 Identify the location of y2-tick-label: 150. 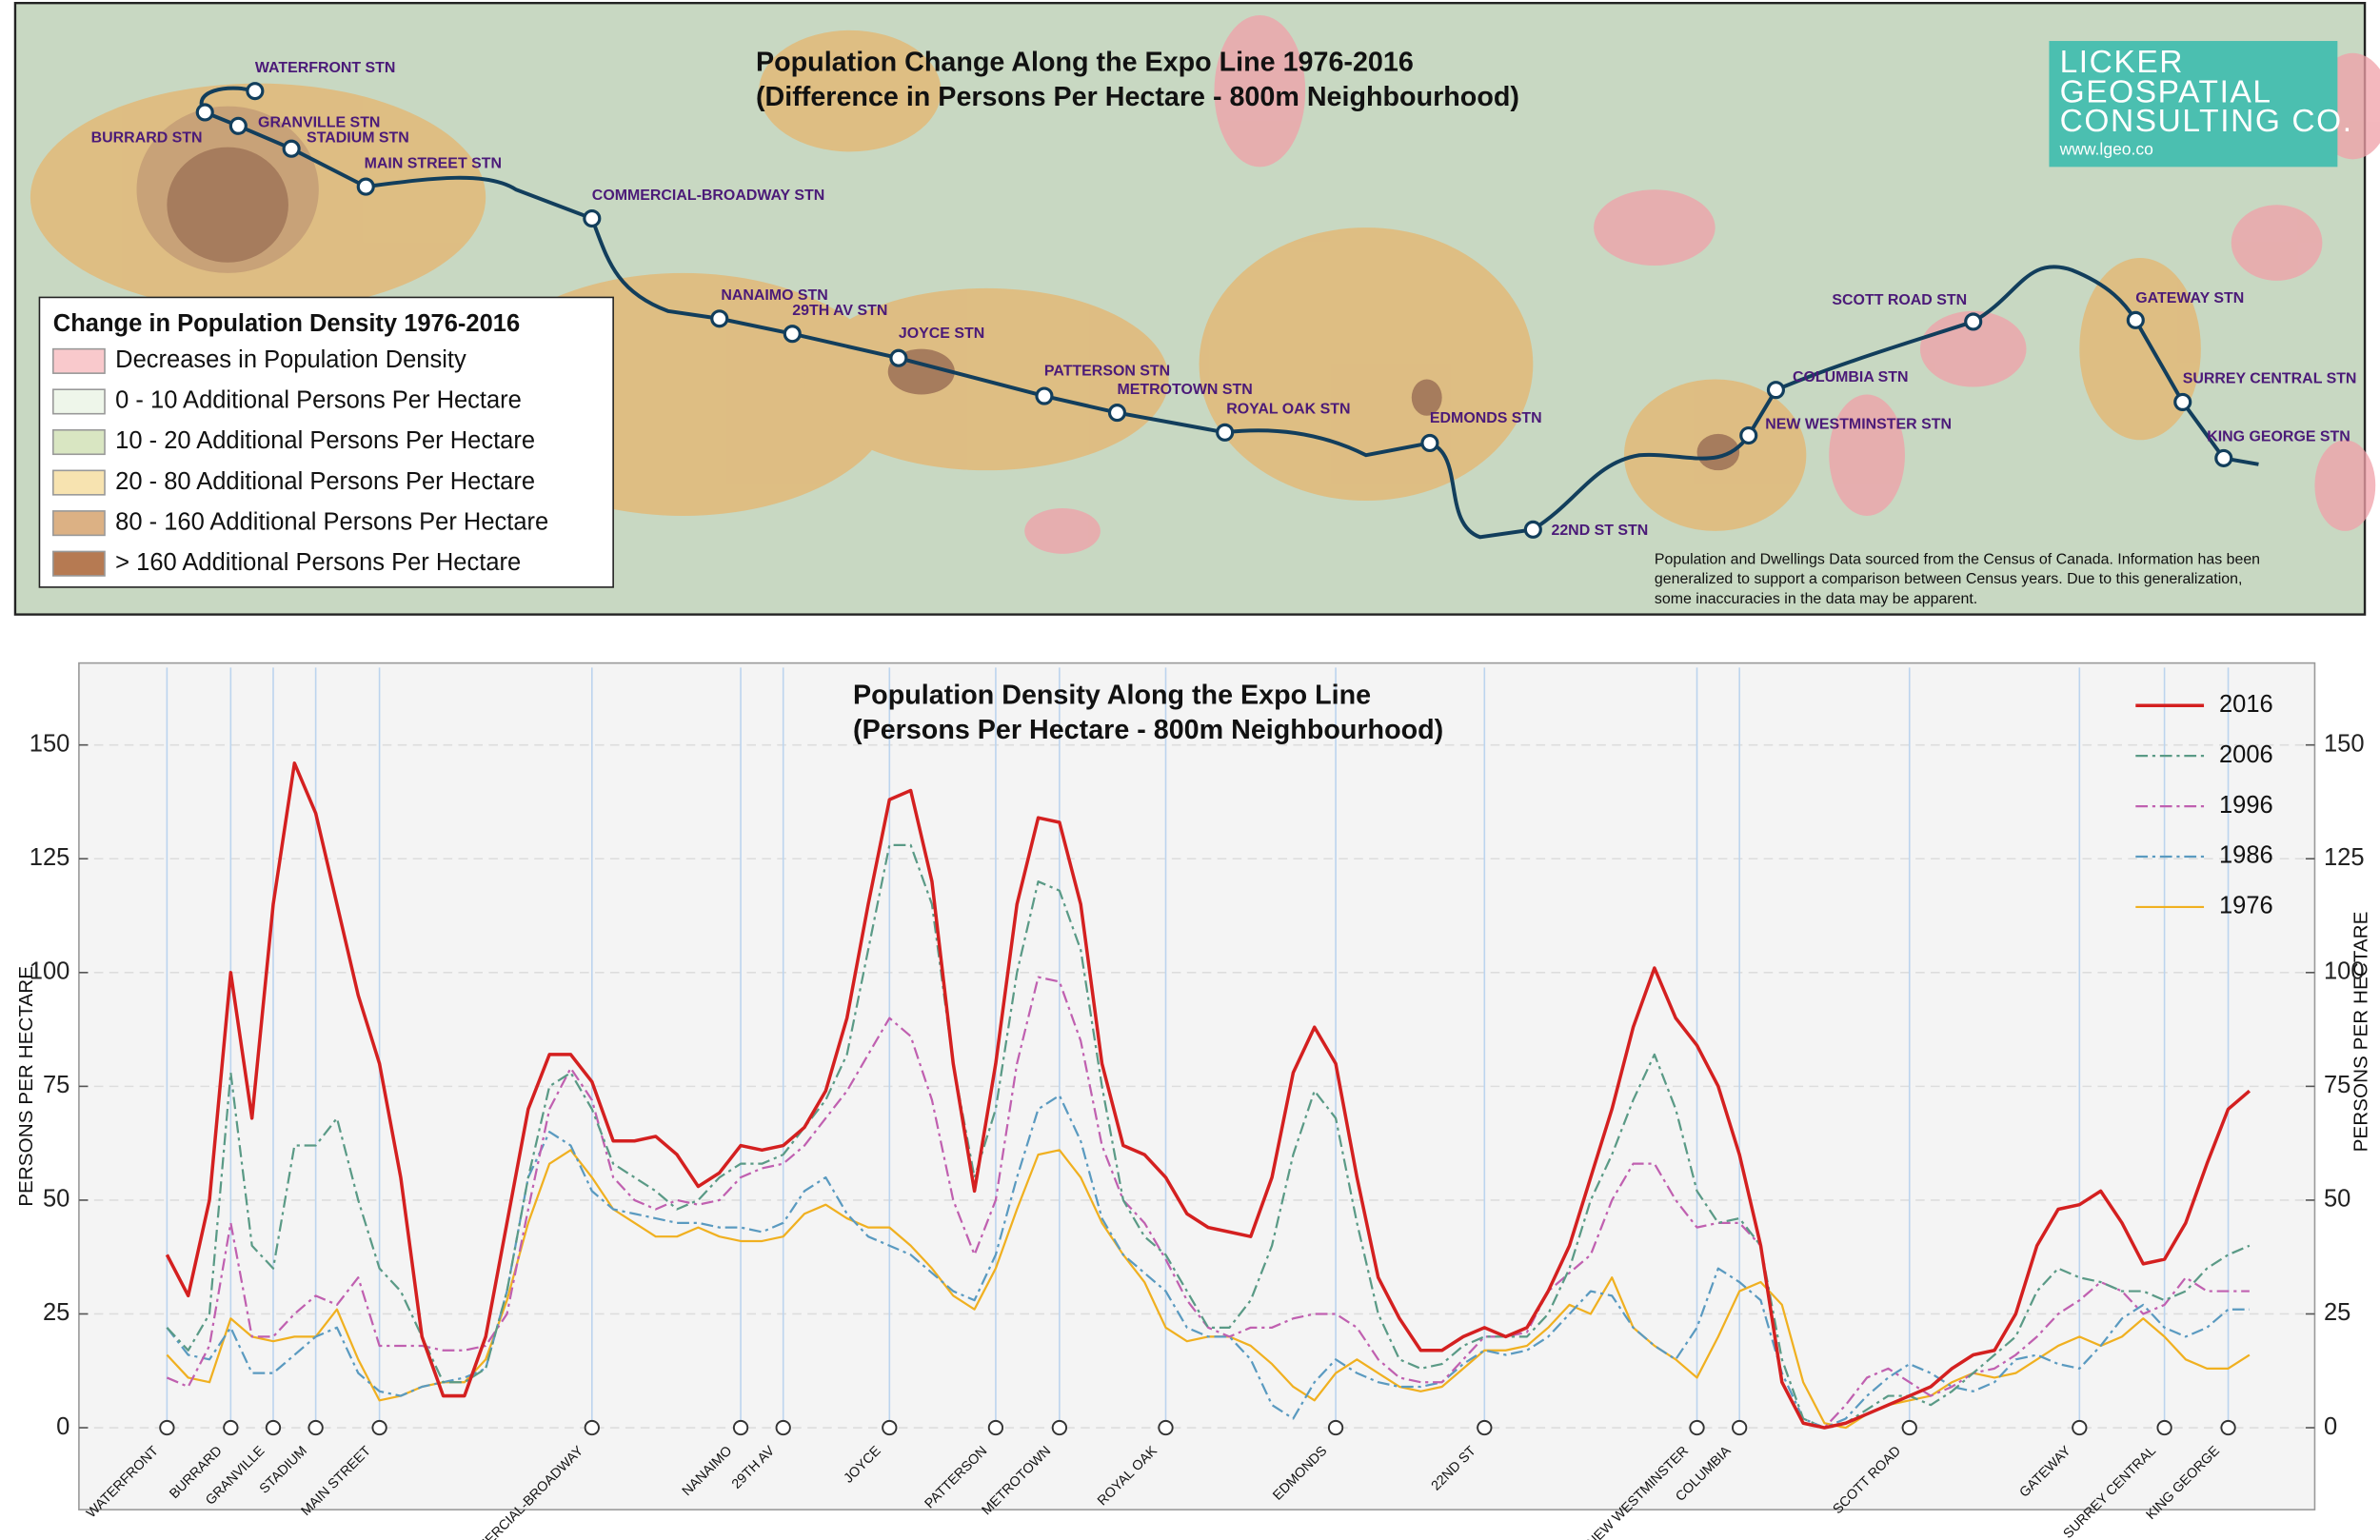
(2344, 743).